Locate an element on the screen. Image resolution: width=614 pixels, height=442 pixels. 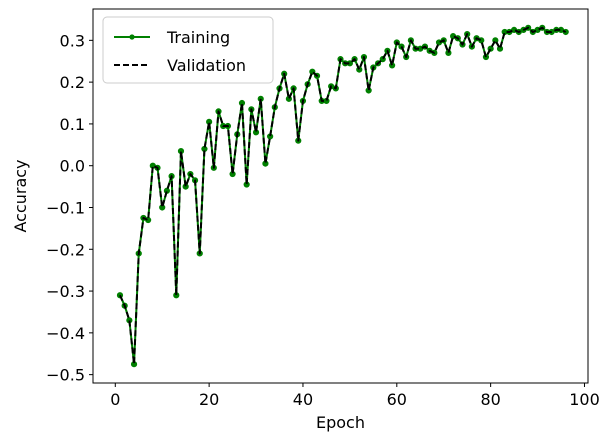
x-tick-label: 20 is located at coordinates (209, 399).